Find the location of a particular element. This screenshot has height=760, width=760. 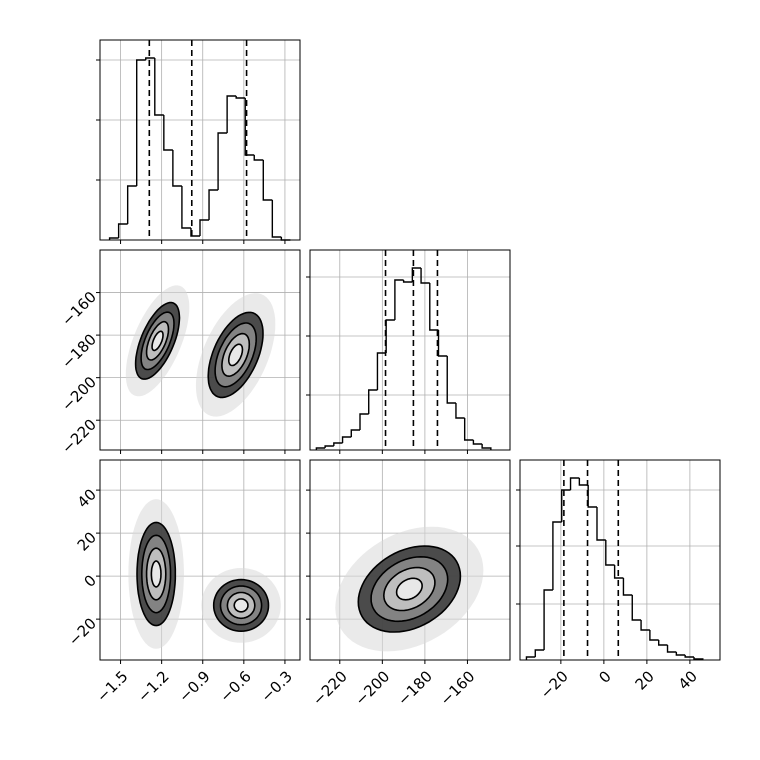

x-tick-label: −0.3 is located at coordinates (276, 686).